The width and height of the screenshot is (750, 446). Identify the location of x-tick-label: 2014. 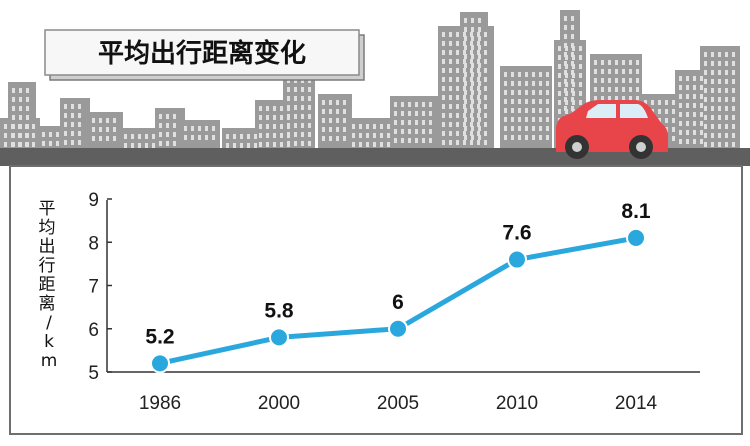
(636, 403).